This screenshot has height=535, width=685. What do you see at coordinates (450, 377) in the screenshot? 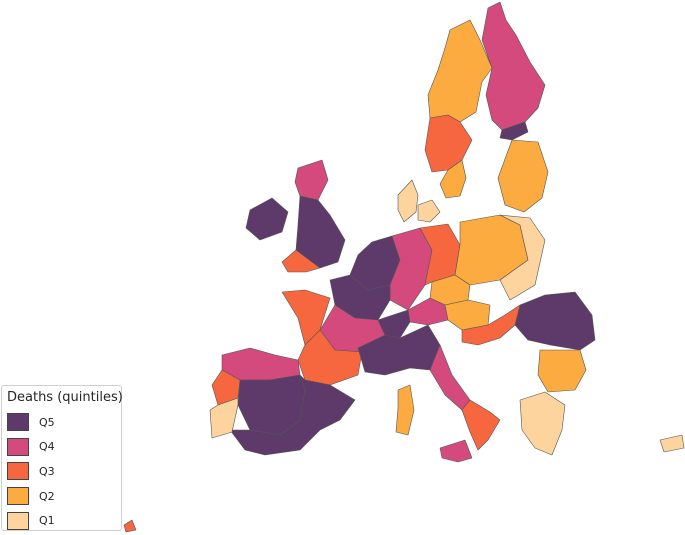
I see `region-italy-central` at bounding box center [450, 377].